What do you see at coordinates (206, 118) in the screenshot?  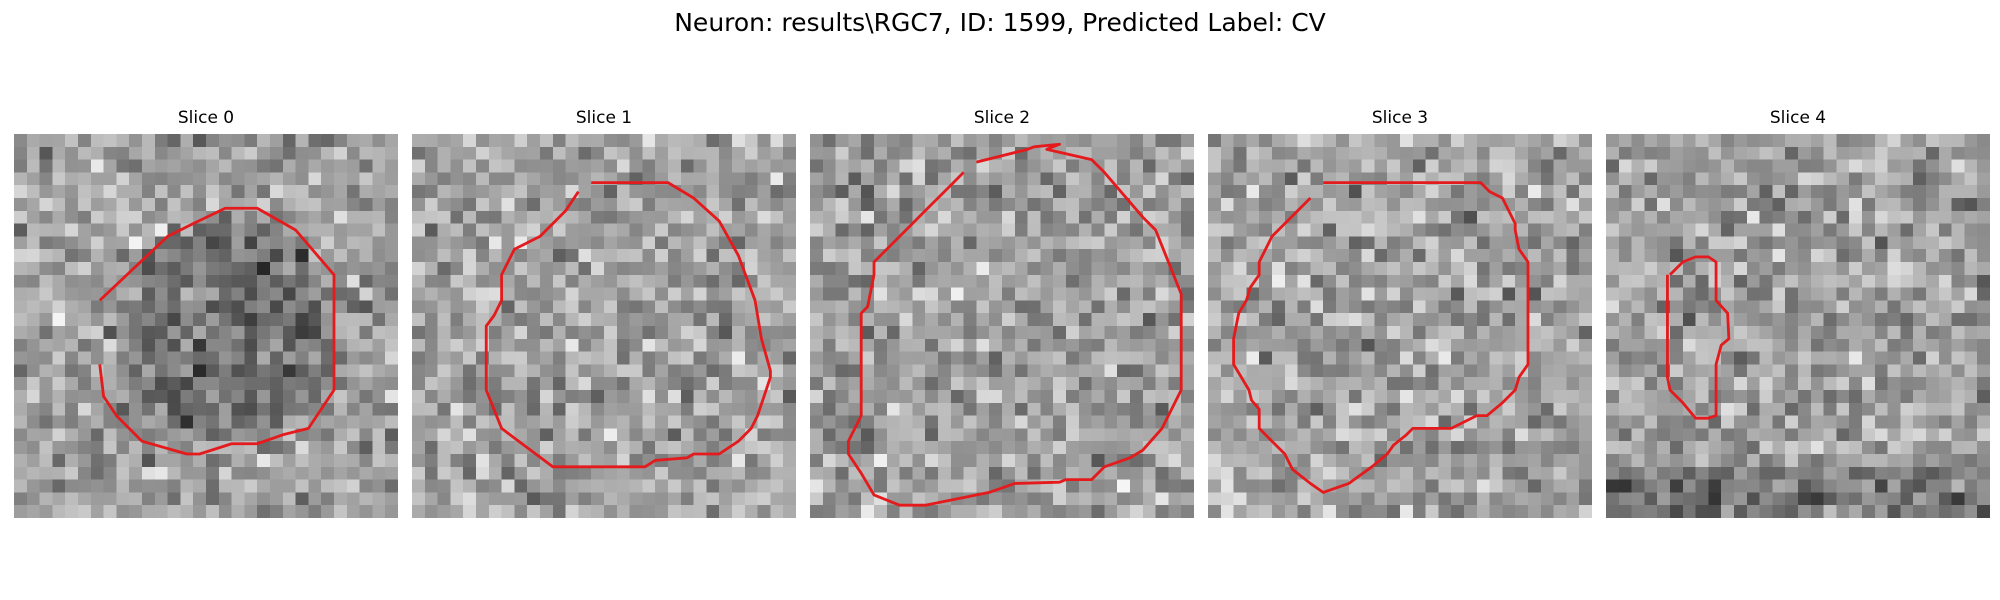 I see `slice-title: Slice 0` at bounding box center [206, 118].